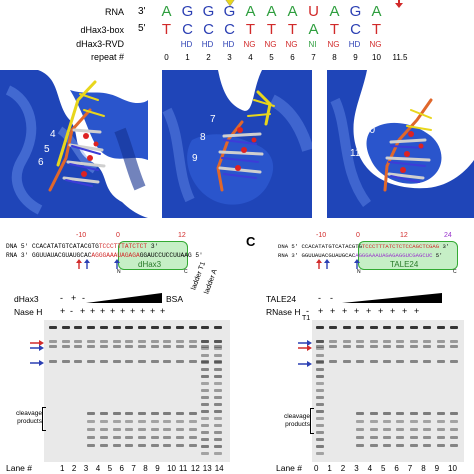 This screenshot has width=474, height=474. I want to click on rna-nucleotide: G, so click(187, 11).